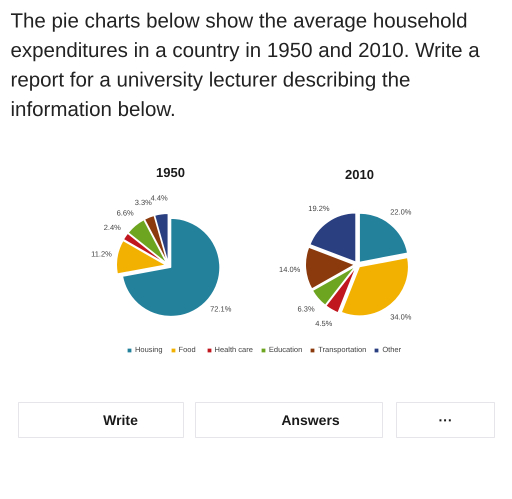  Describe the element at coordinates (120, 420) in the screenshot. I see `text: Write` at that location.